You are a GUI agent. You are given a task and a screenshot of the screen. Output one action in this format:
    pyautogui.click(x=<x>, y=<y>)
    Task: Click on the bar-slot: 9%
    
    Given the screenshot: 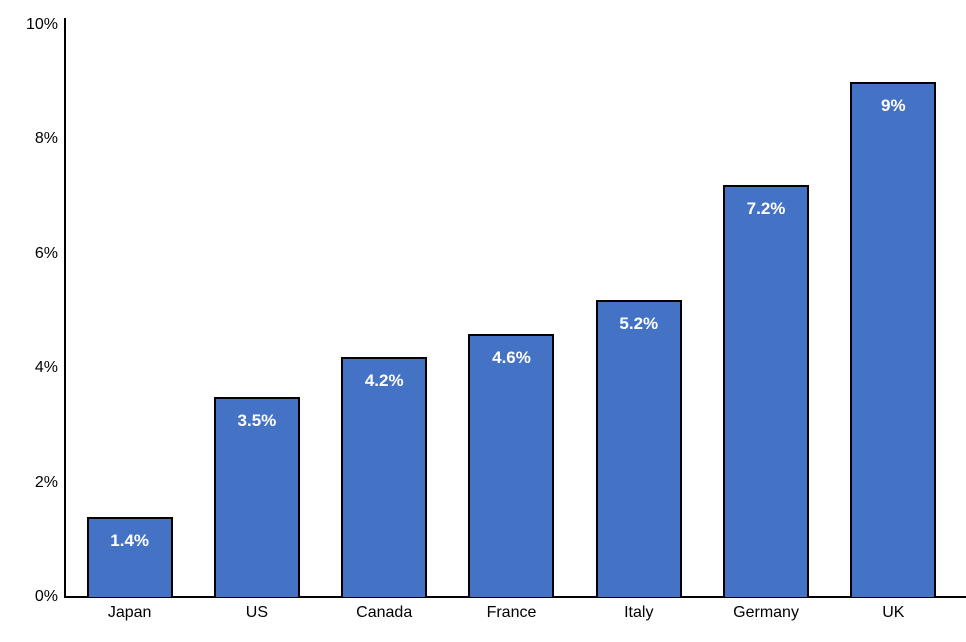 What is the action you would take?
    pyautogui.click(x=893, y=311)
    